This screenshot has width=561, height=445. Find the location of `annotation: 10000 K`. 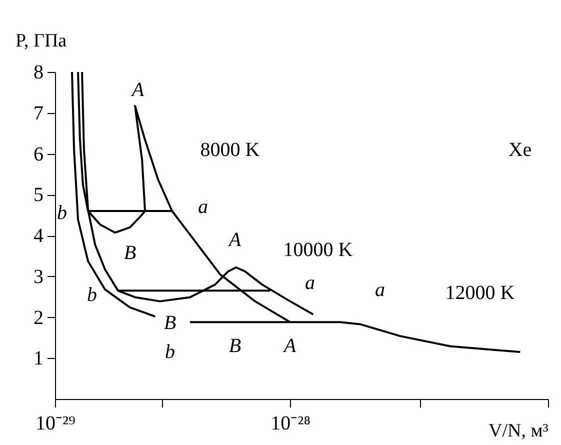

annotation: 10000 K is located at coordinates (318, 250).